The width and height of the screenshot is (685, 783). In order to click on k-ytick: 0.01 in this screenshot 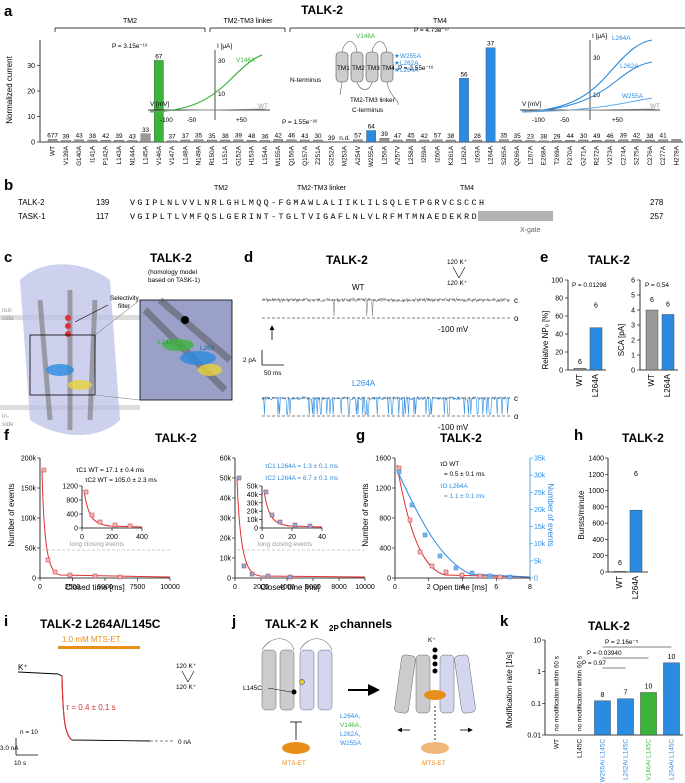, I will do `click(534, 736)`.